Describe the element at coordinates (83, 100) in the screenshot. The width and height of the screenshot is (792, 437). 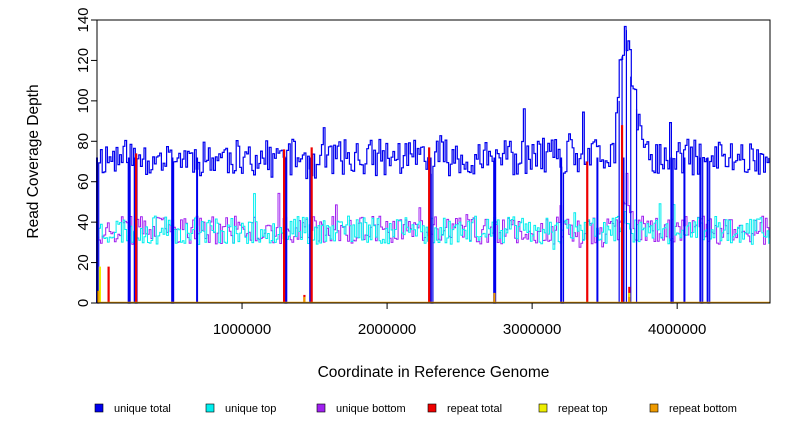
I see `y-tick-label: 100` at that location.